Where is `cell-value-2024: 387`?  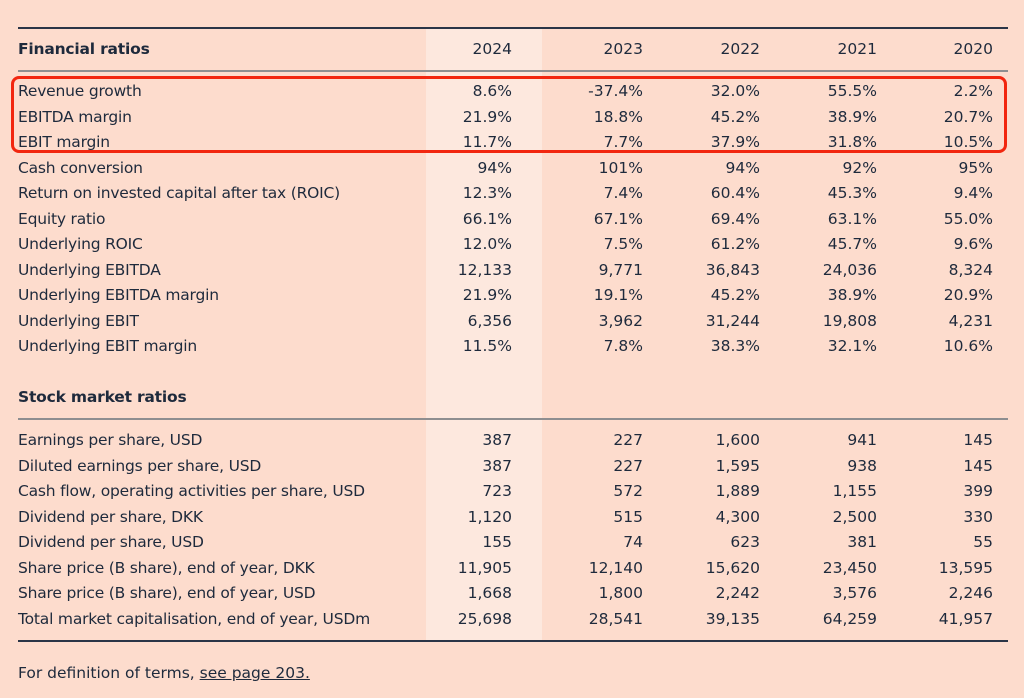 cell-value-2024: 387 is located at coordinates (497, 440).